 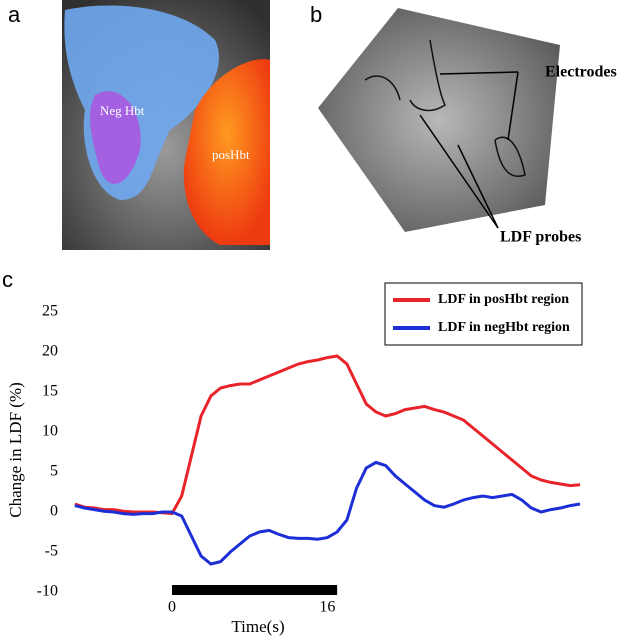 I want to click on panel-label: c, so click(x=7, y=279).